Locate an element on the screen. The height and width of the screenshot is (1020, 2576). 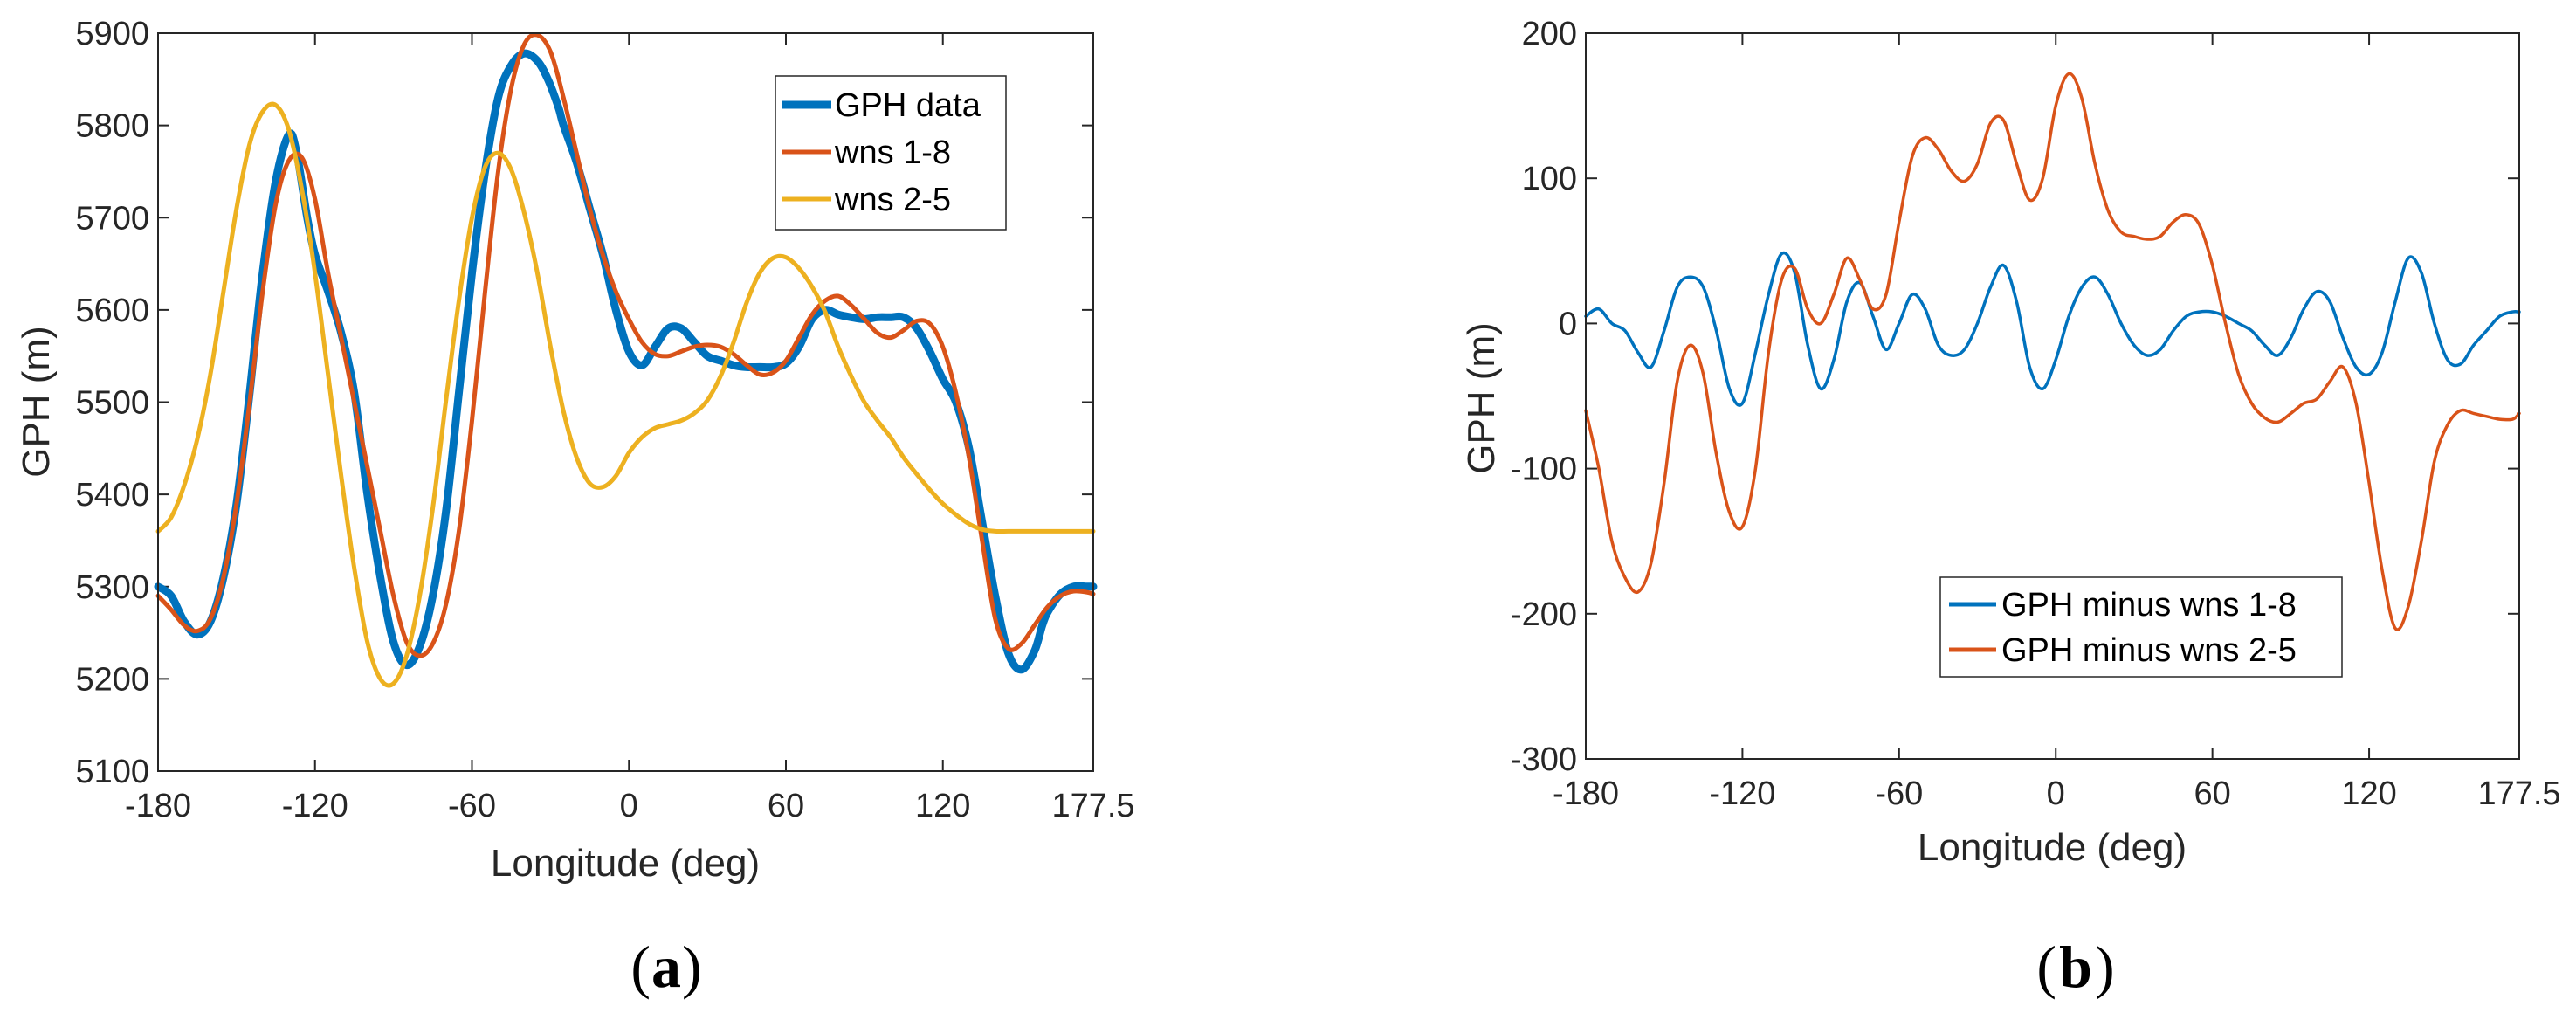
y-tick-label: 200 is located at coordinates (1549, 34).